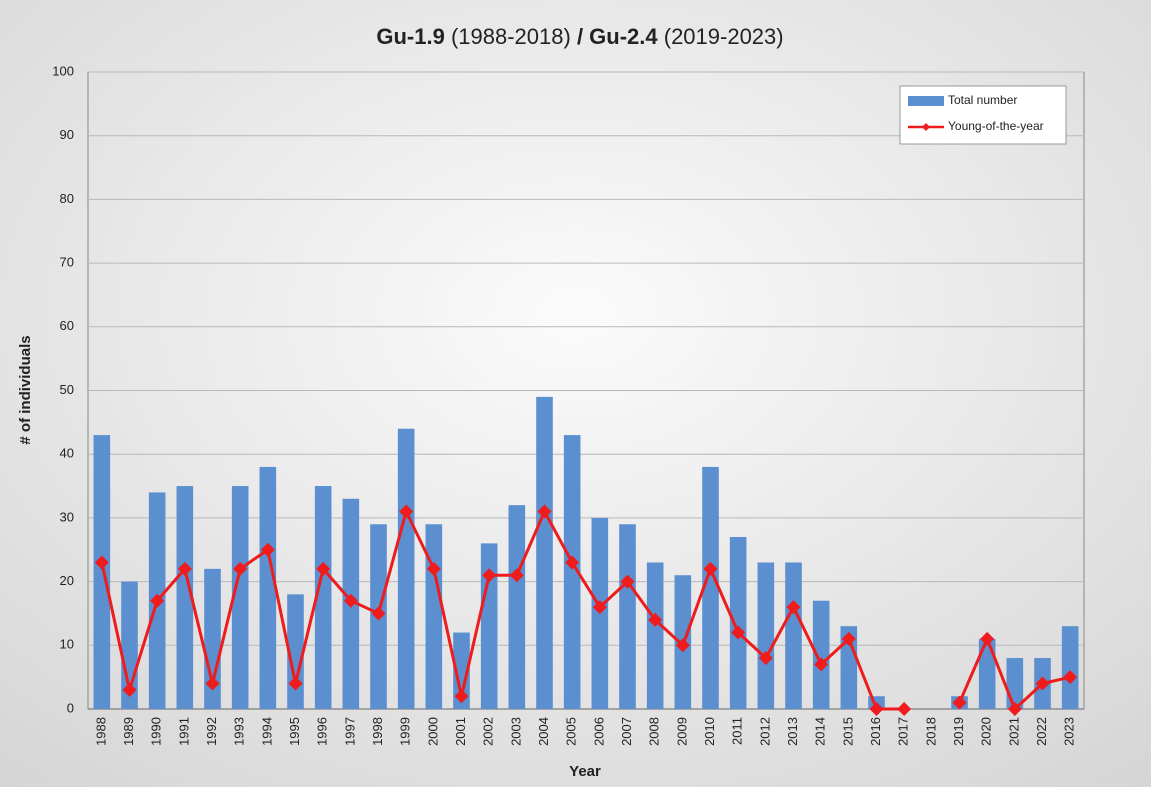 This screenshot has height=792, width=1151. I want to click on x-tick-label: 2015, so click(847, 731).